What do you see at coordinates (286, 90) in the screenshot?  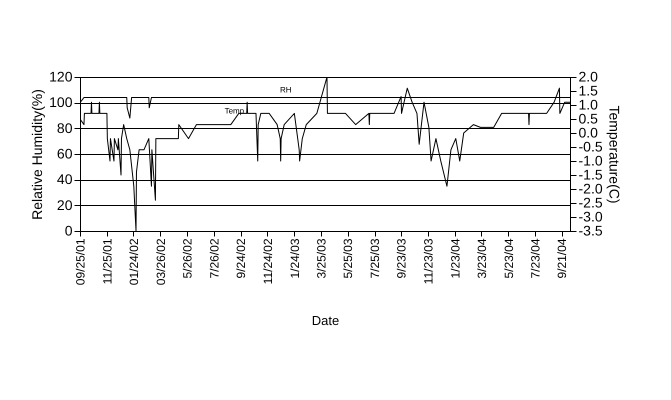 I see `series-label: RH` at bounding box center [286, 90].